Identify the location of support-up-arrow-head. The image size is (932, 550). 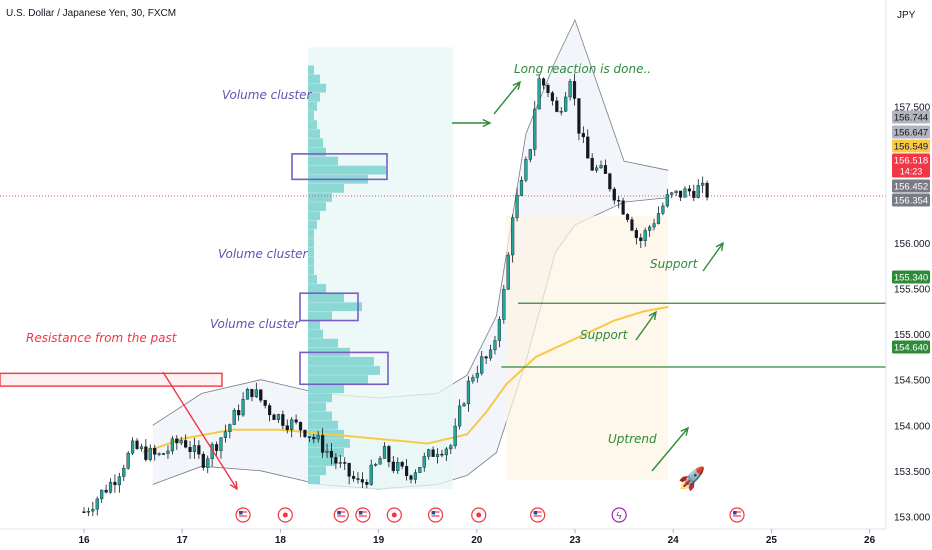
(719, 246).